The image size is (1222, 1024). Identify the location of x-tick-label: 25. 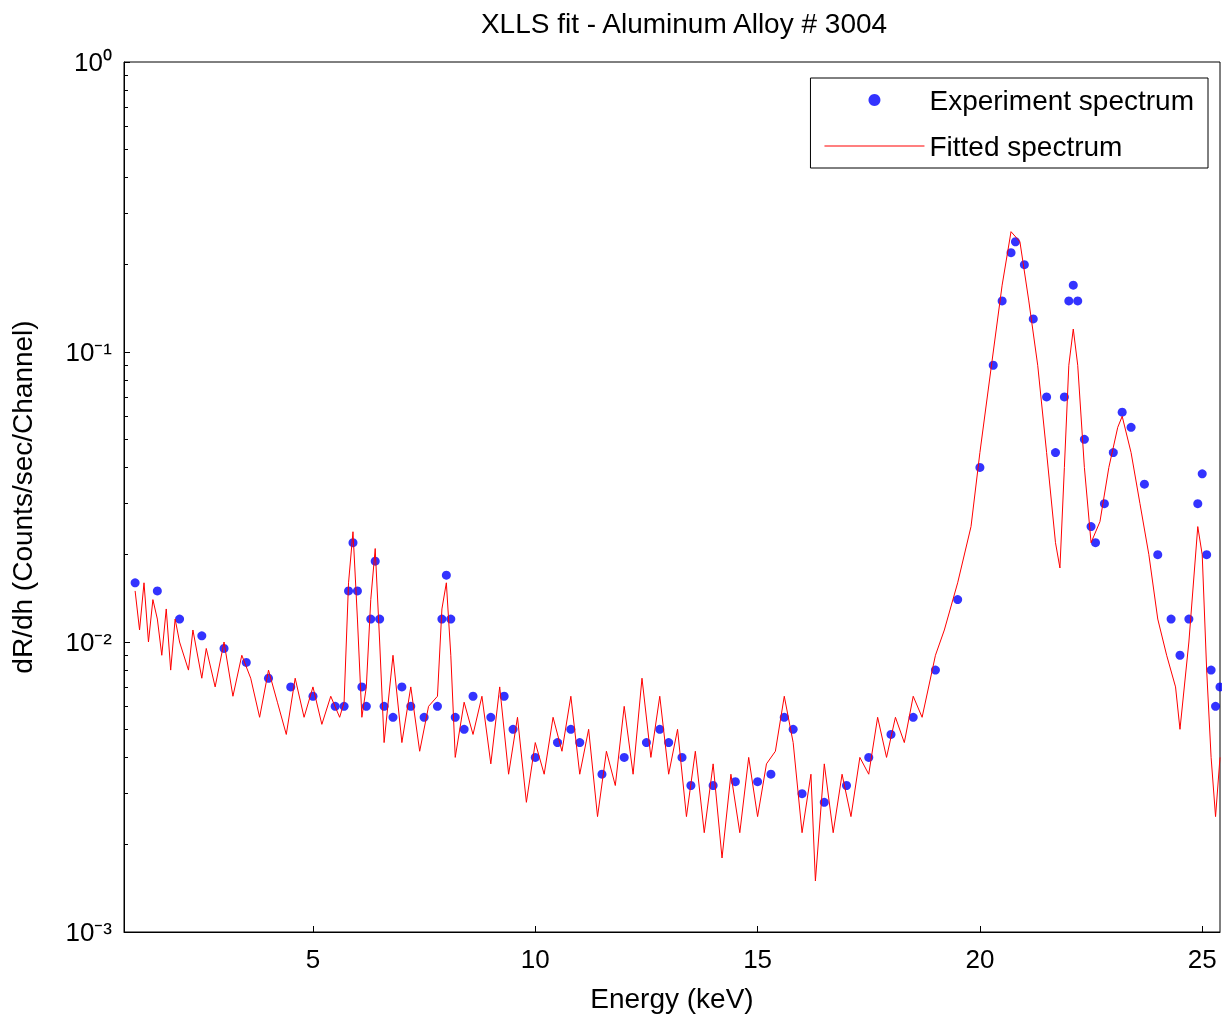
(1202, 959).